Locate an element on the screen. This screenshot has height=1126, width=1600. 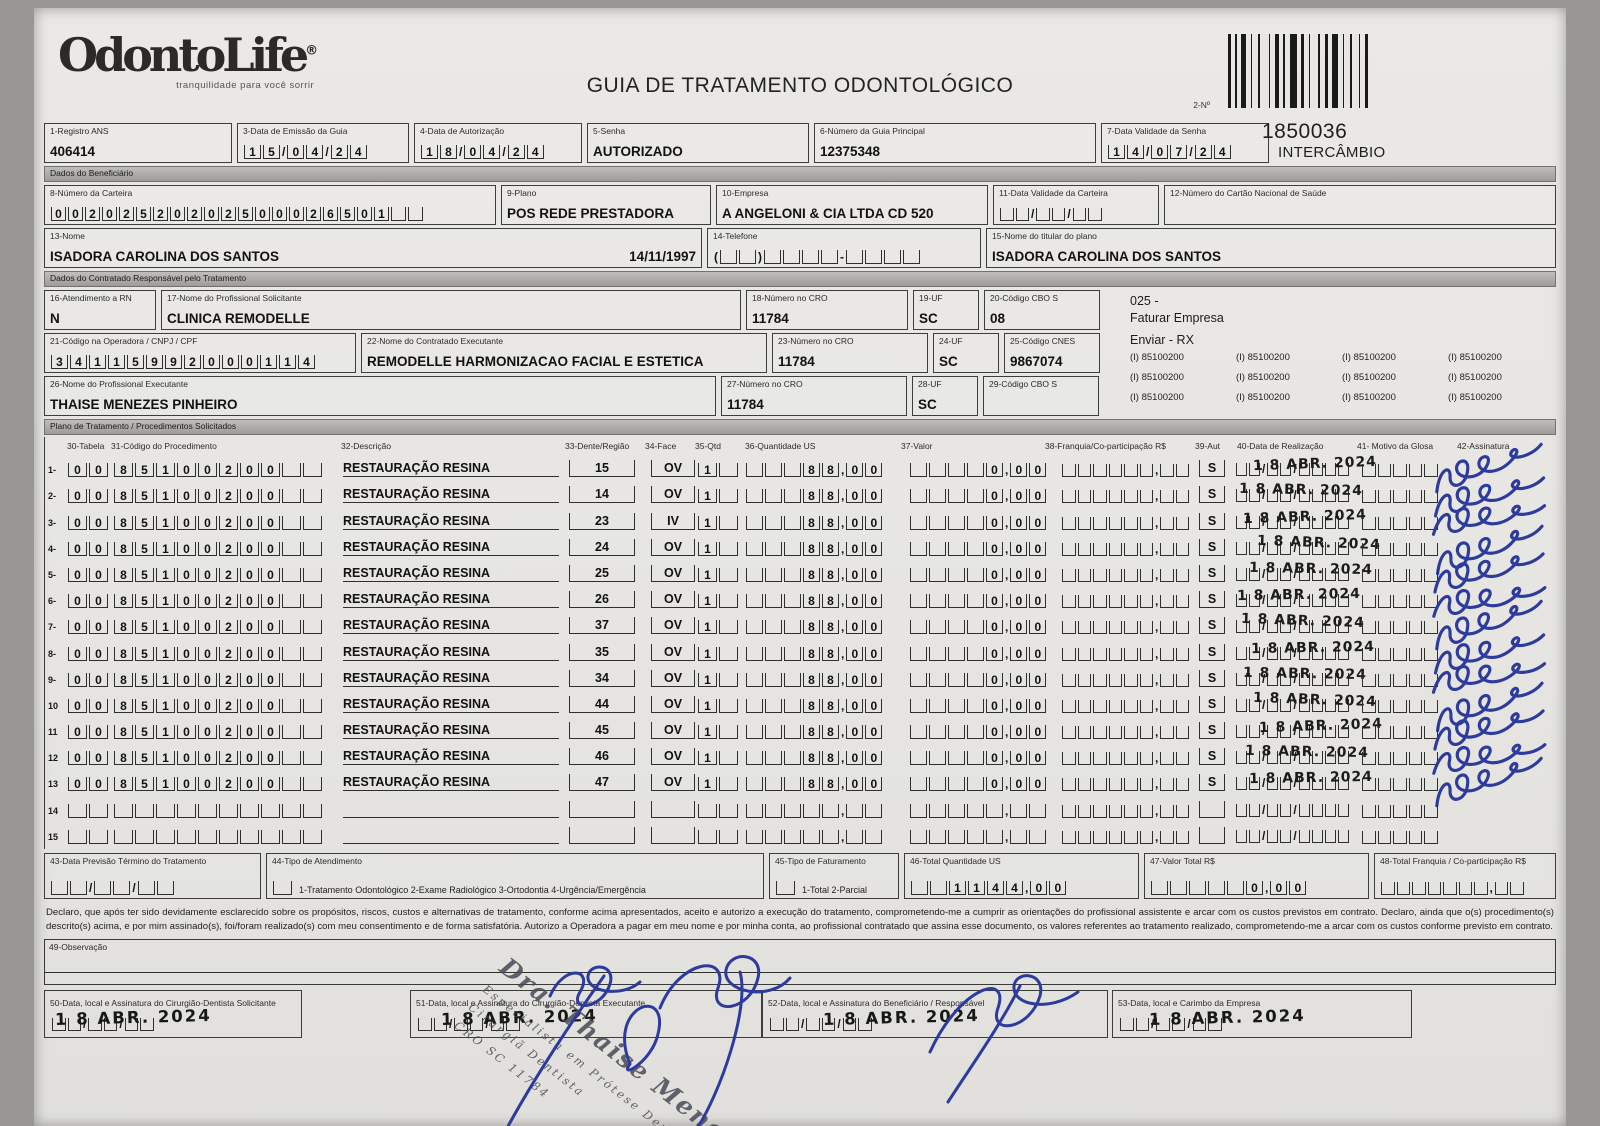
field-label: 12-Número do Cartão Nacional de Saúde is located at coordinates (1248, 193).